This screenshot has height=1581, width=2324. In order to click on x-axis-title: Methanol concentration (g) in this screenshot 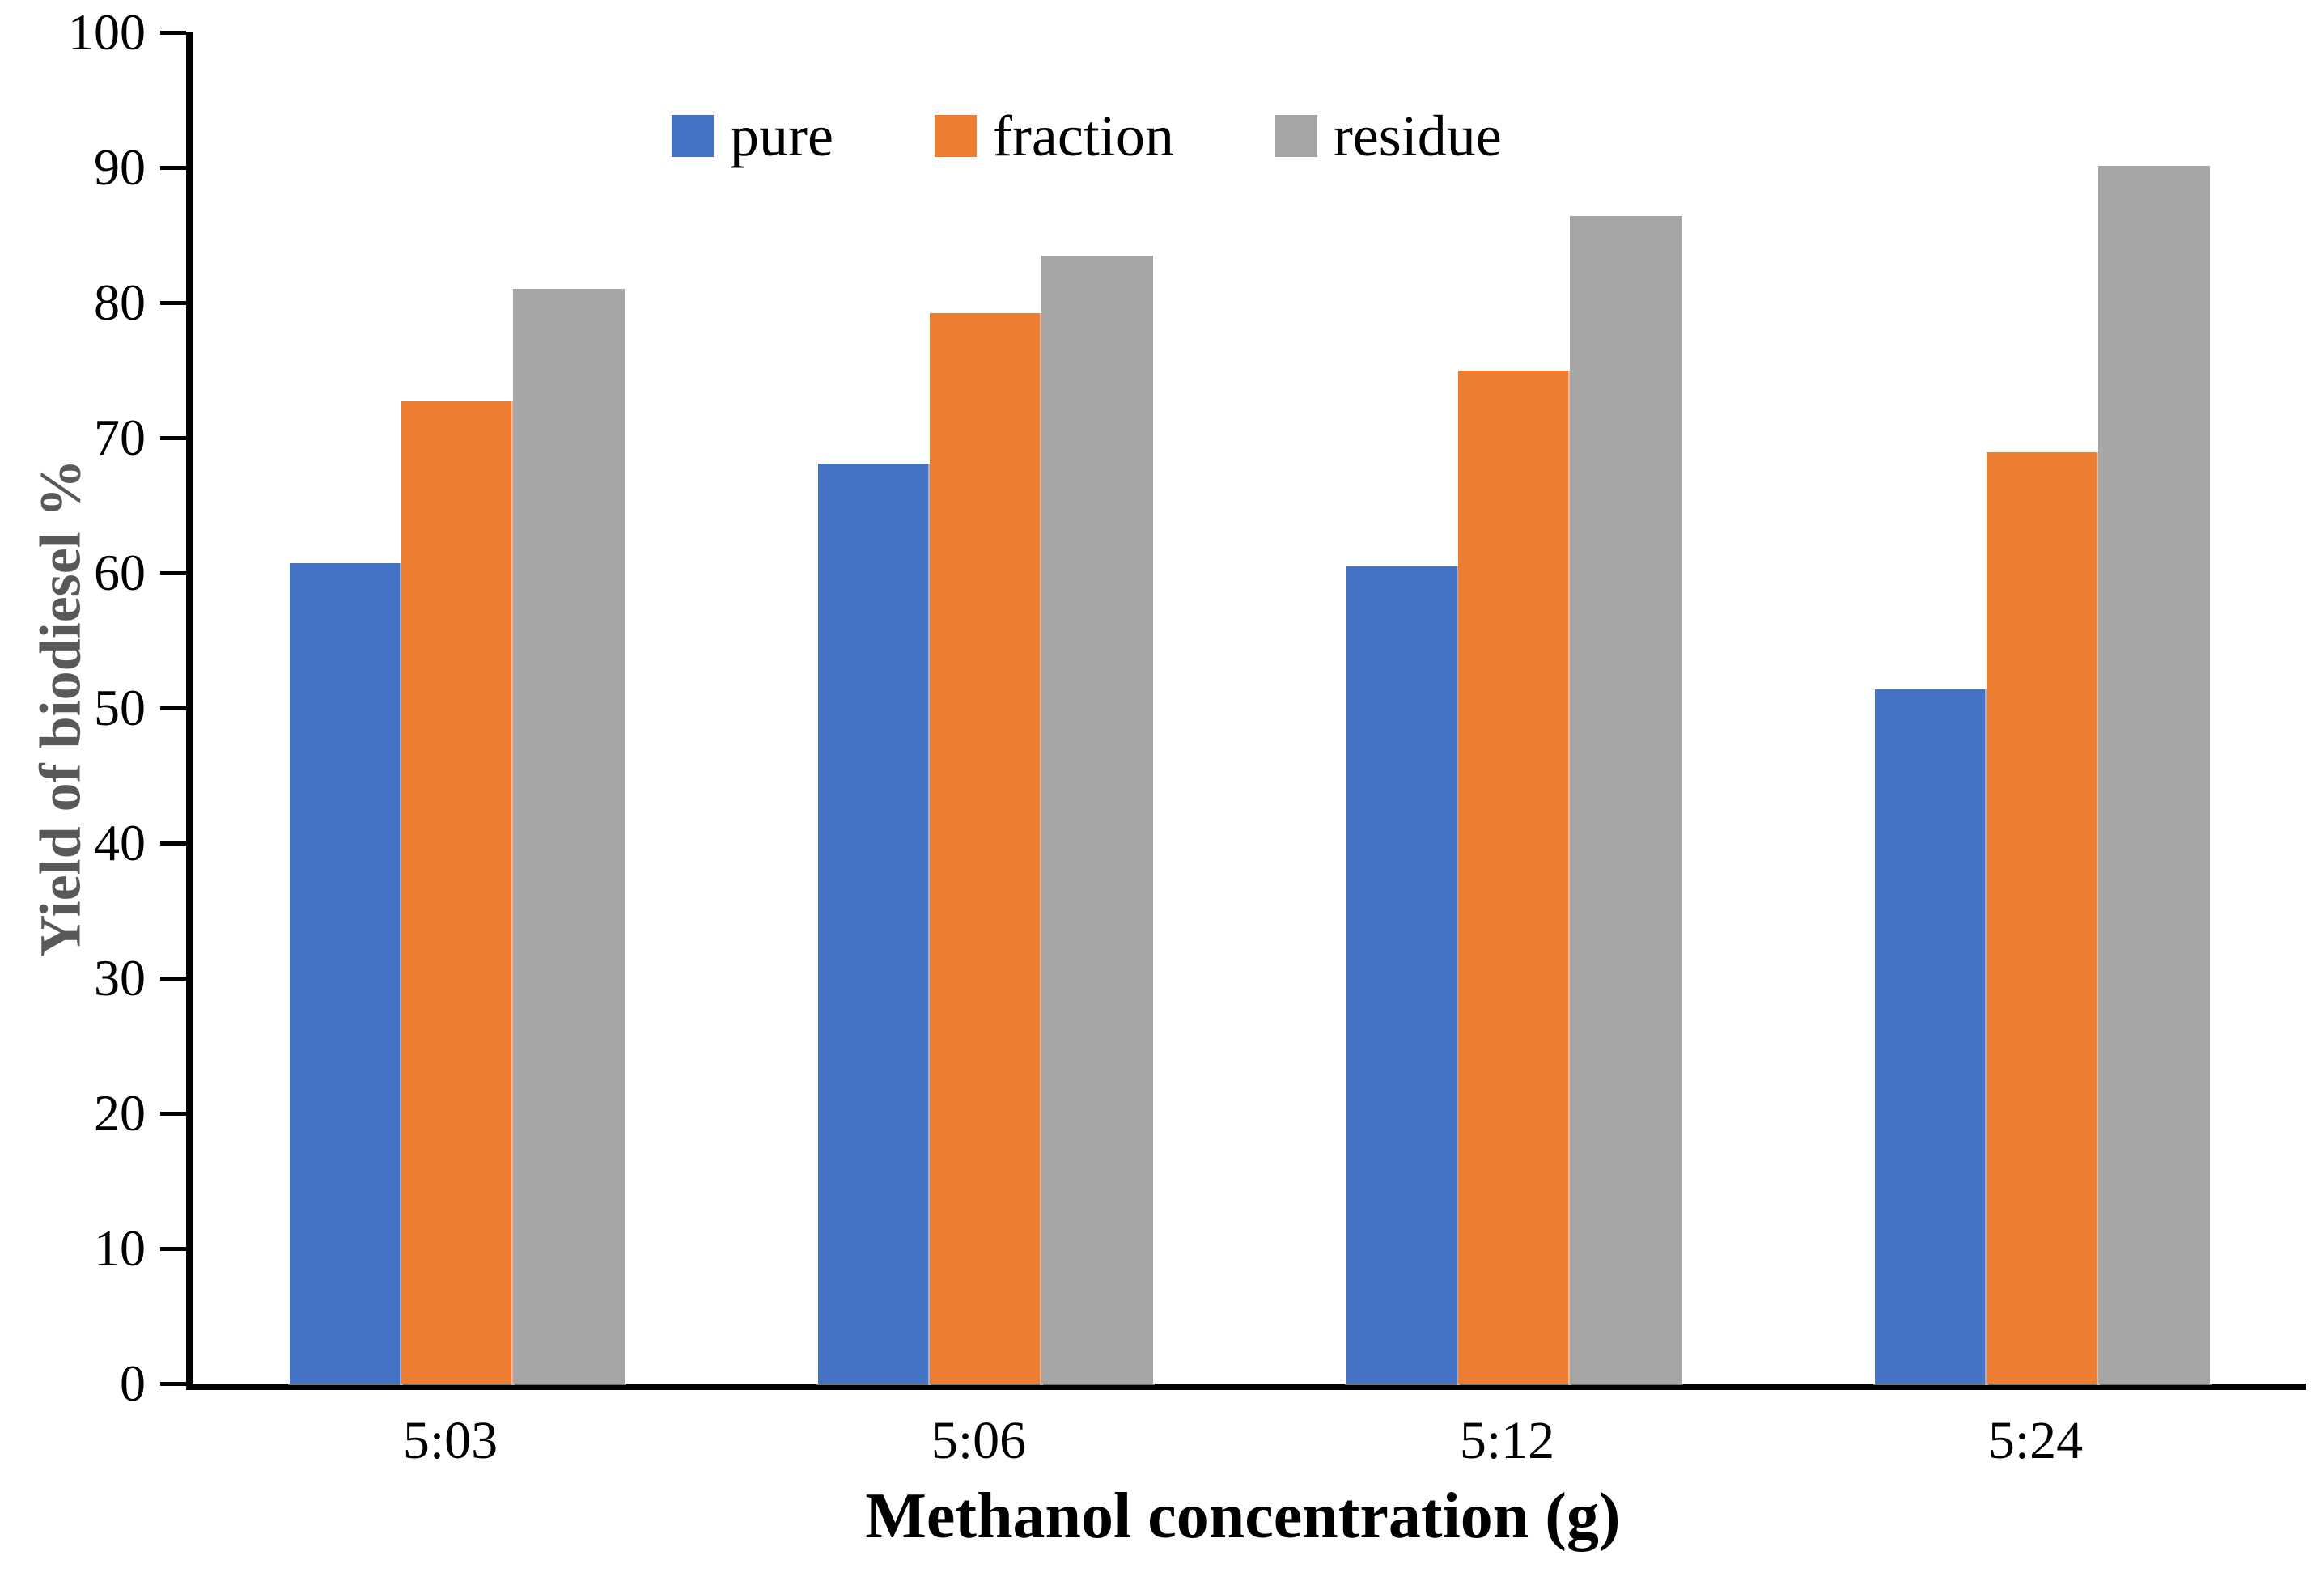, I will do `click(1243, 1516)`.